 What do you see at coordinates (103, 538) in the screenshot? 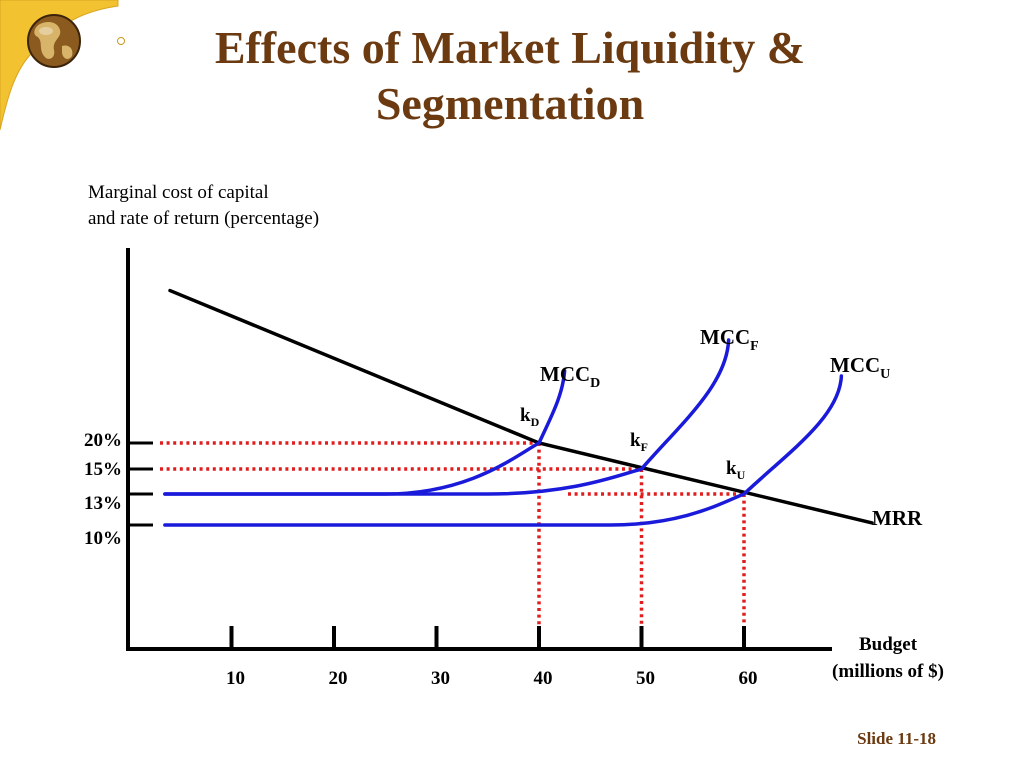
I see `y-tick-label-10: 10%` at bounding box center [103, 538].